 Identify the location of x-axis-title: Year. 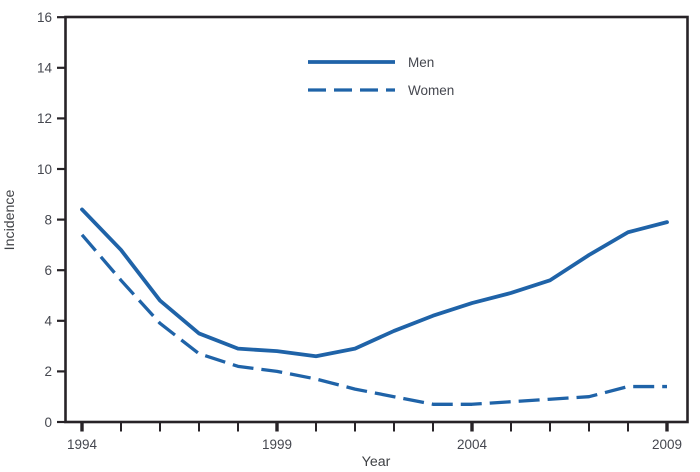
(376, 462).